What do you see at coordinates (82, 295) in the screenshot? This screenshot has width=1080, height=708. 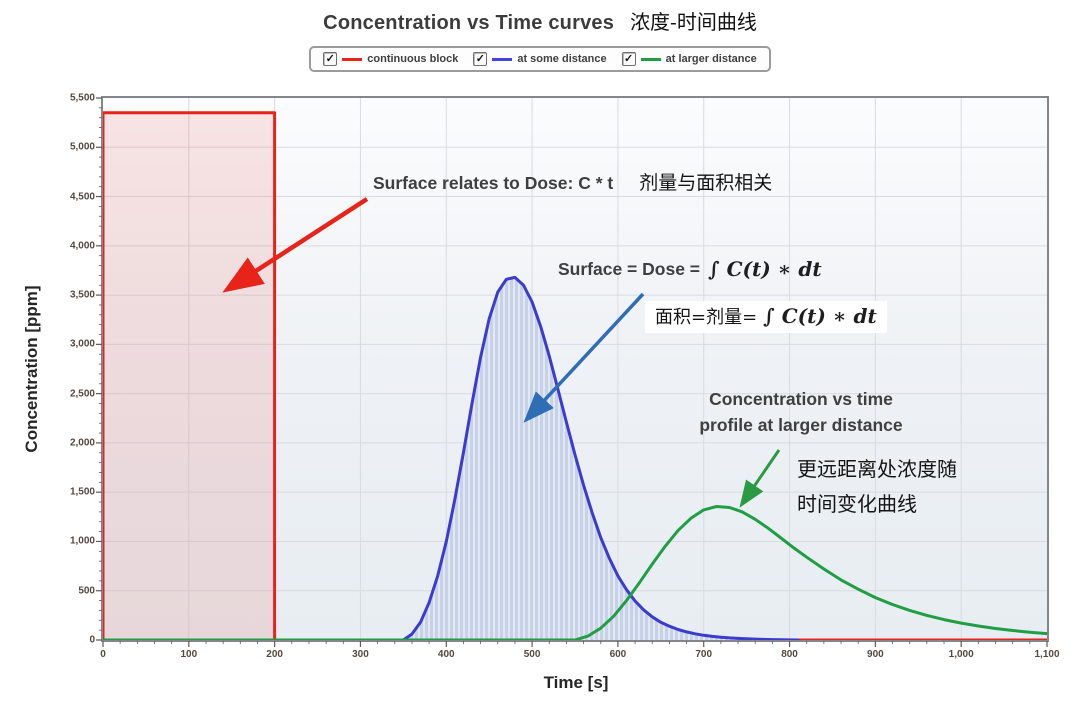 I see `y-tick-label: 3,500` at bounding box center [82, 295].